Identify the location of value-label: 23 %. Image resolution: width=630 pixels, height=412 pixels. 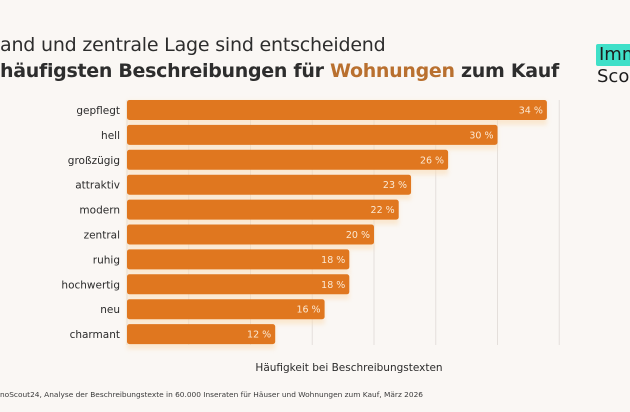
(395, 185).